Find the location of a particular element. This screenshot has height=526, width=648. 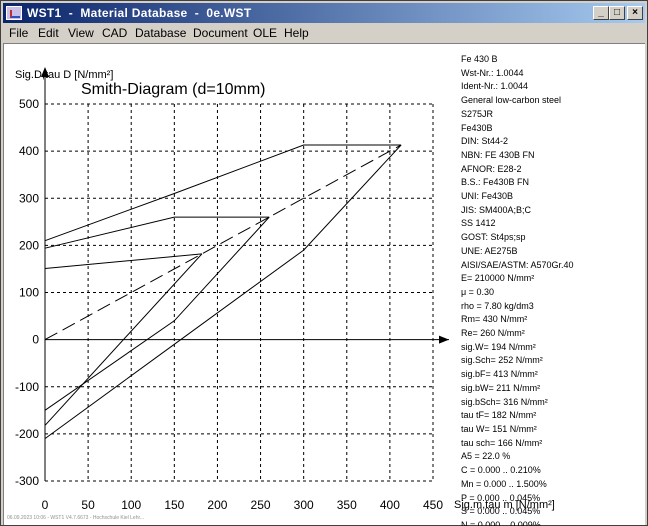

x-tick-label: 450 is located at coordinates (433, 505).